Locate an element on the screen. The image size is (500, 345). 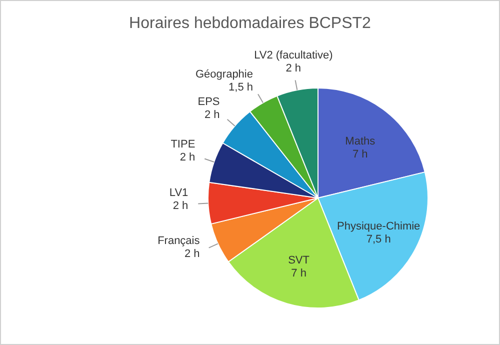
chart-title: Horaires hebdomadaires BCPST2 is located at coordinates (250, 23).